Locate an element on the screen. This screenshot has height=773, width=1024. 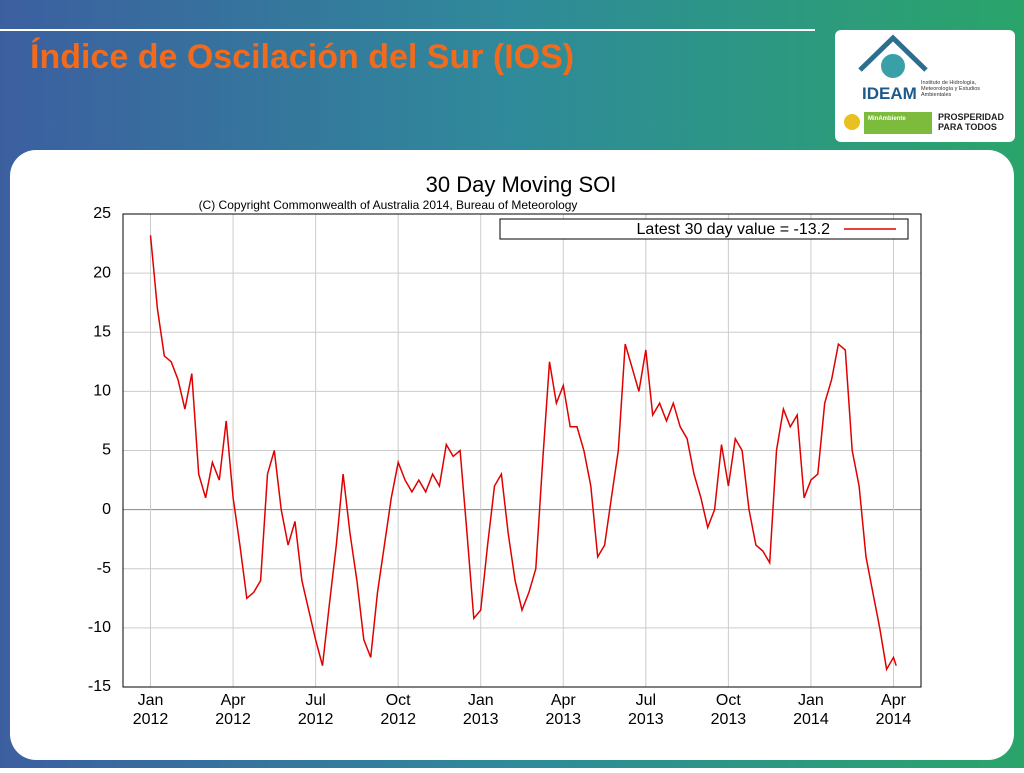
x-tick-label: Oct 2013 is located at coordinates (729, 710).